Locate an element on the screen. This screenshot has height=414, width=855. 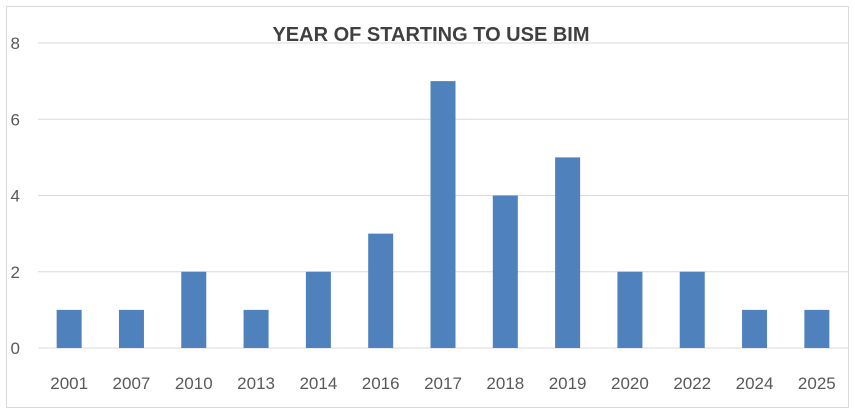
chart-title: YEAR OF STARTING TO USE BIM is located at coordinates (430, 35).